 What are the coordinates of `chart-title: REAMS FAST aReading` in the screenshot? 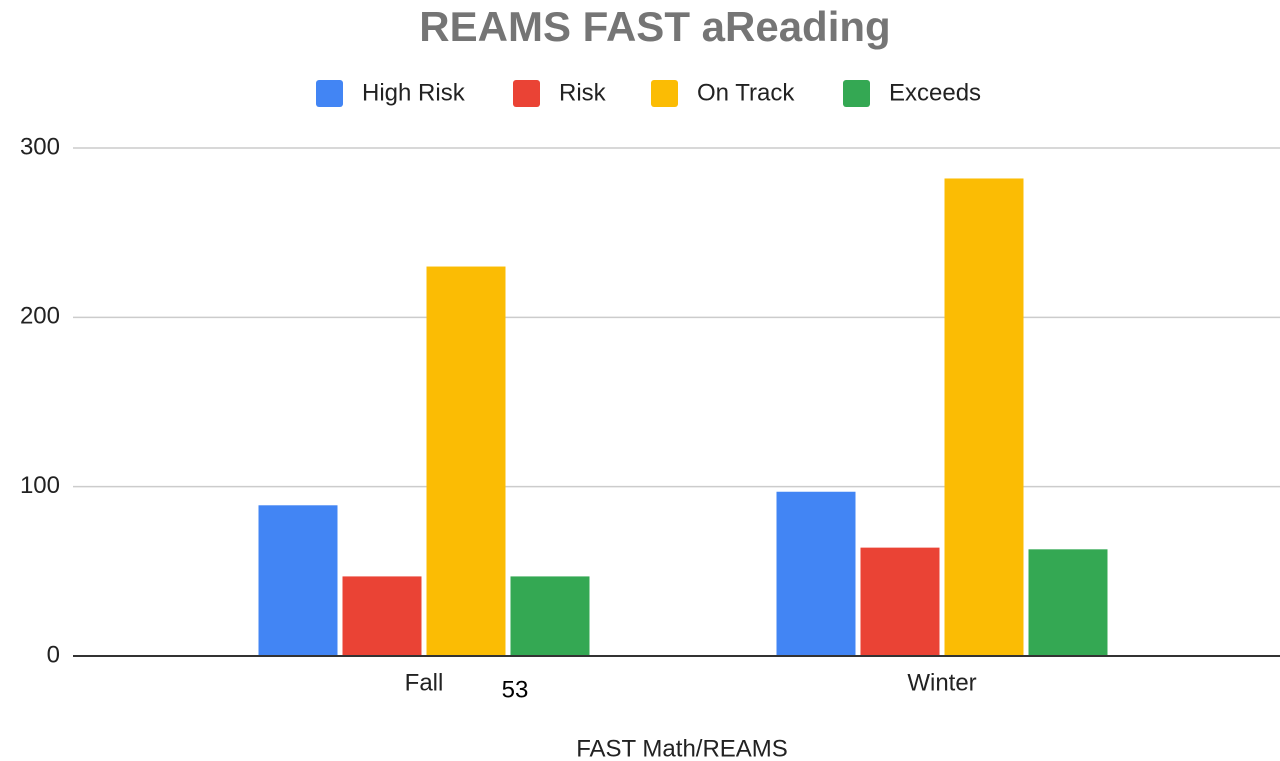 It's located at (654, 26).